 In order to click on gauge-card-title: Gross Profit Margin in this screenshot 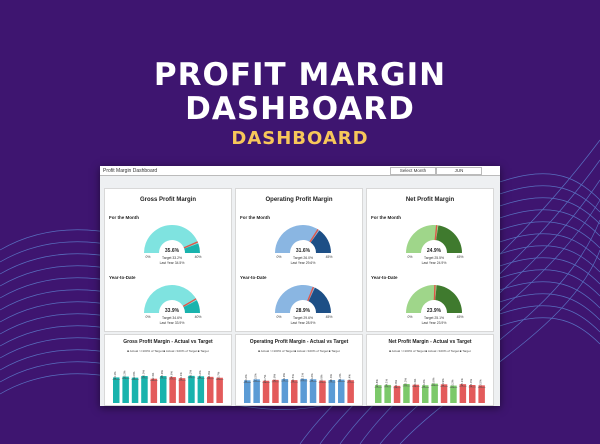, I will do `click(167, 200)`.